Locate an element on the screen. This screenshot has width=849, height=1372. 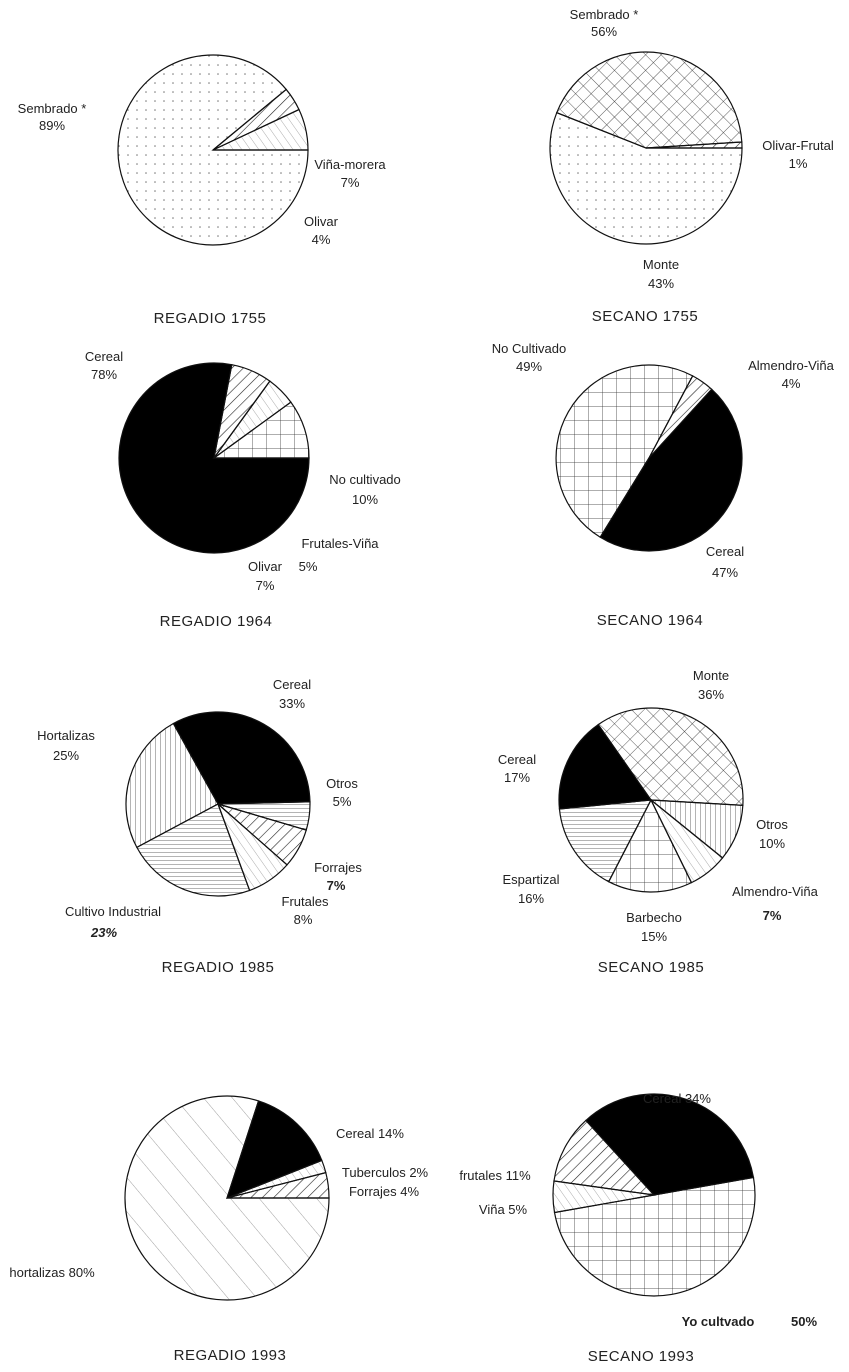
pie-regadio-1985 is located at coordinates (218, 804).